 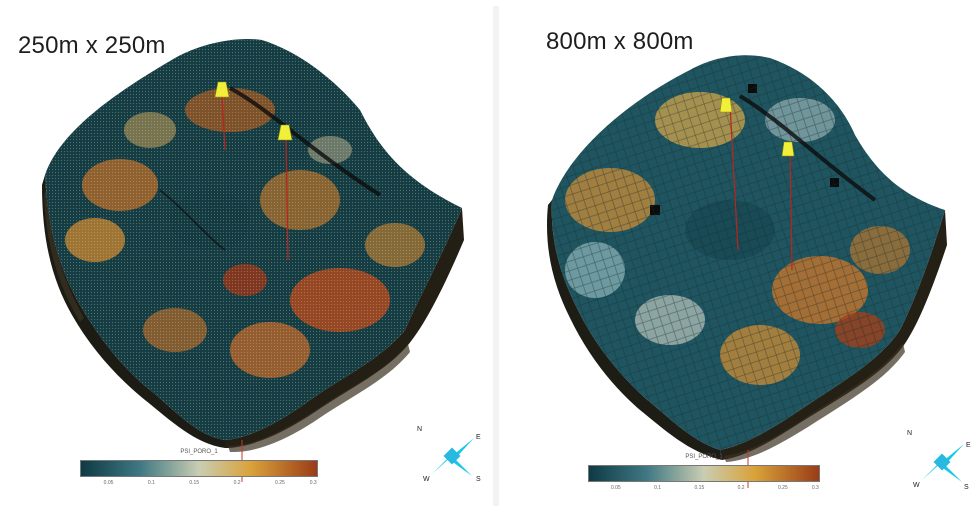 What do you see at coordinates (92, 45) in the screenshot?
I see `panel-title: 250m x 250m` at bounding box center [92, 45].